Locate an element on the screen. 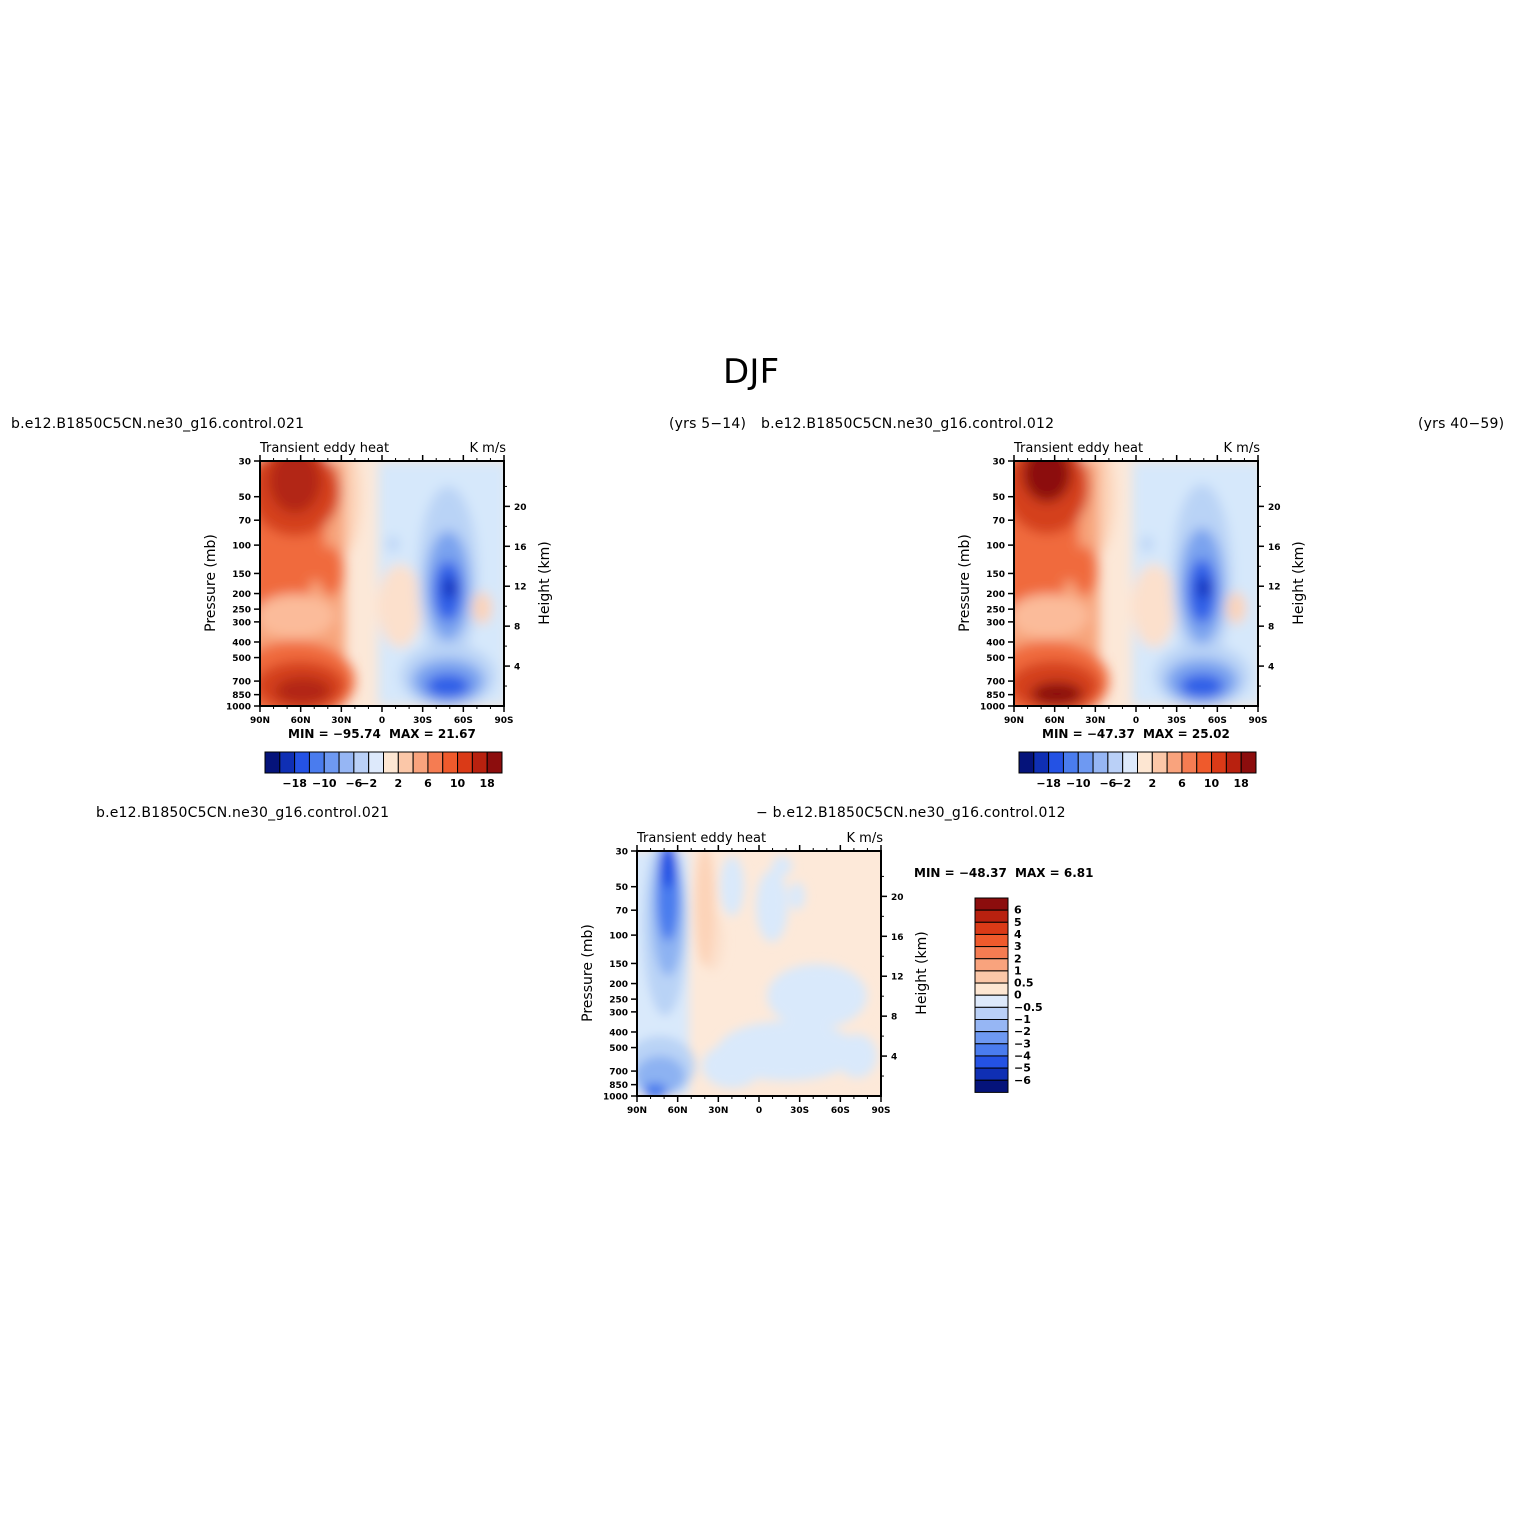 The width and height of the screenshot is (1519, 1519). pressure-tick-label: 1000 is located at coordinates (992, 708).